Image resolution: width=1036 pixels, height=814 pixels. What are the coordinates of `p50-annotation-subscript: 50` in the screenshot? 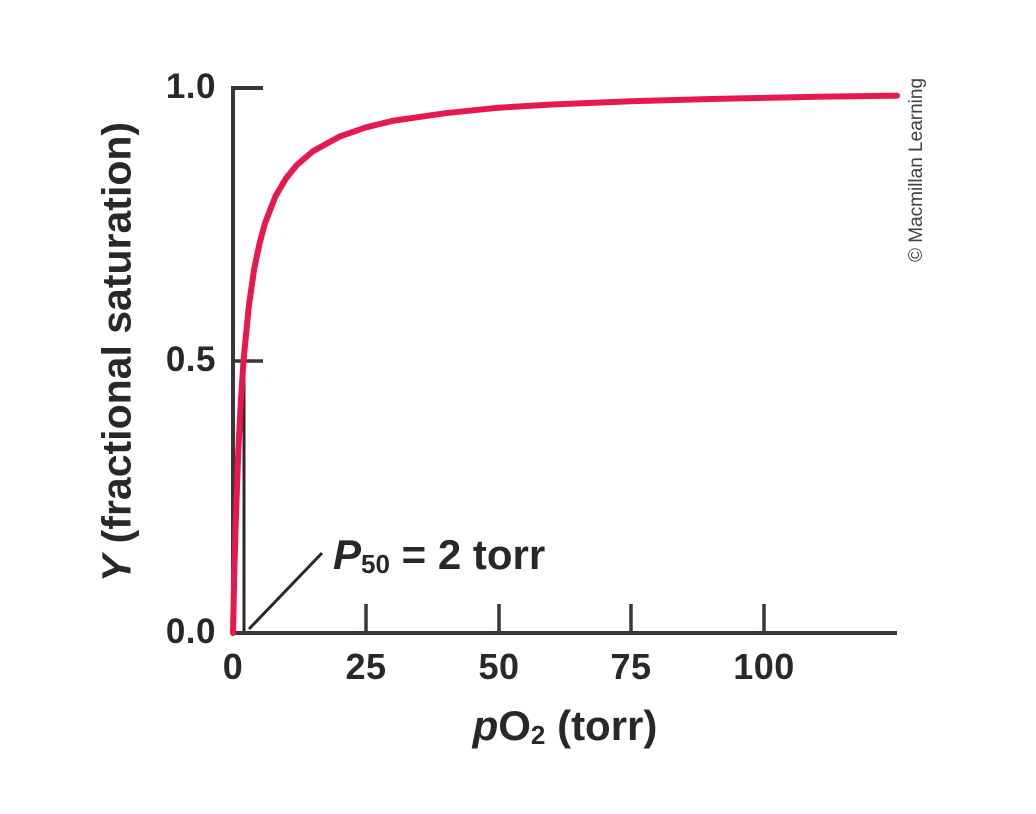 It's located at (375, 563).